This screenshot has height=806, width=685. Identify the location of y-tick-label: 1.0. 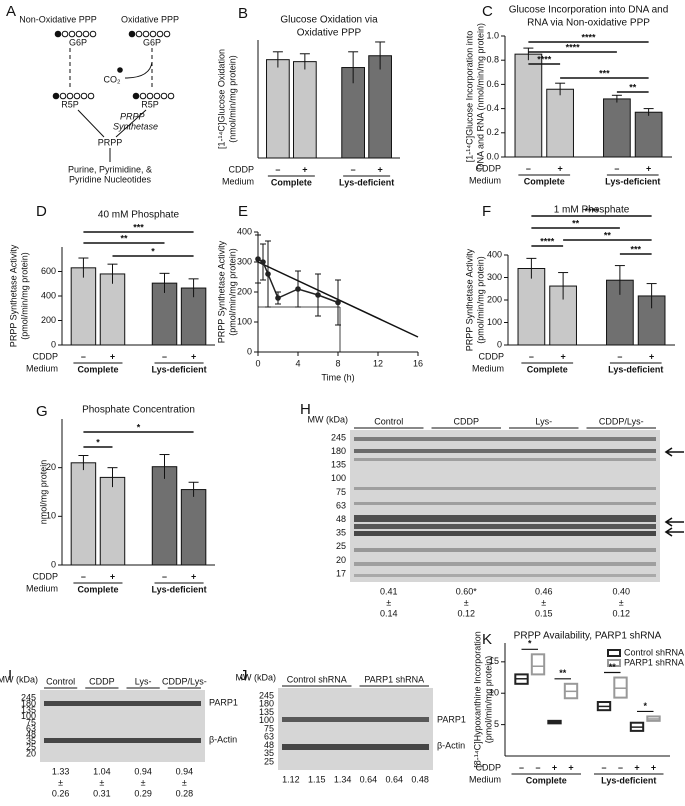
(492, 35).